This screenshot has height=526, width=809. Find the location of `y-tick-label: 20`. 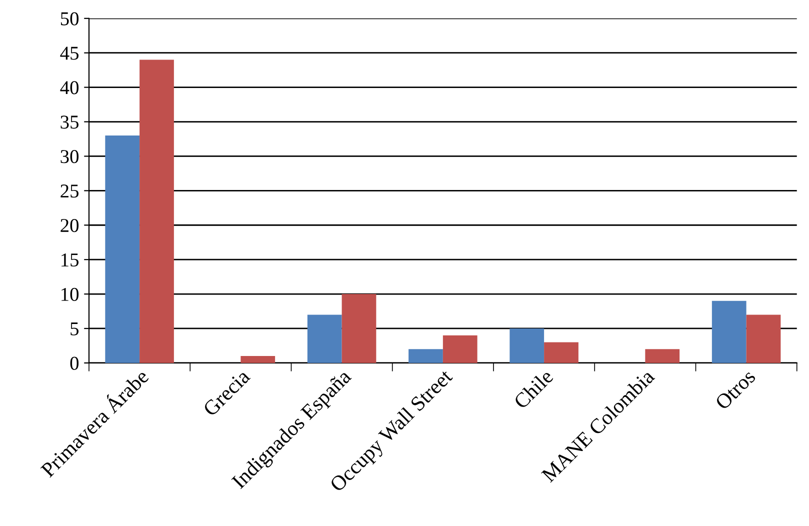

y-tick-label: 20 is located at coordinates (69, 225).